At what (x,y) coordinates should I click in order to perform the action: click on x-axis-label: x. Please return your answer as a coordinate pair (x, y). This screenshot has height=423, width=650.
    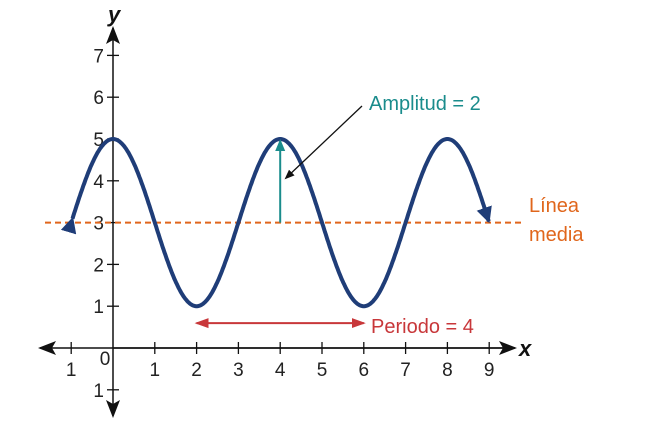
    Looking at the image, I should click on (525, 348).